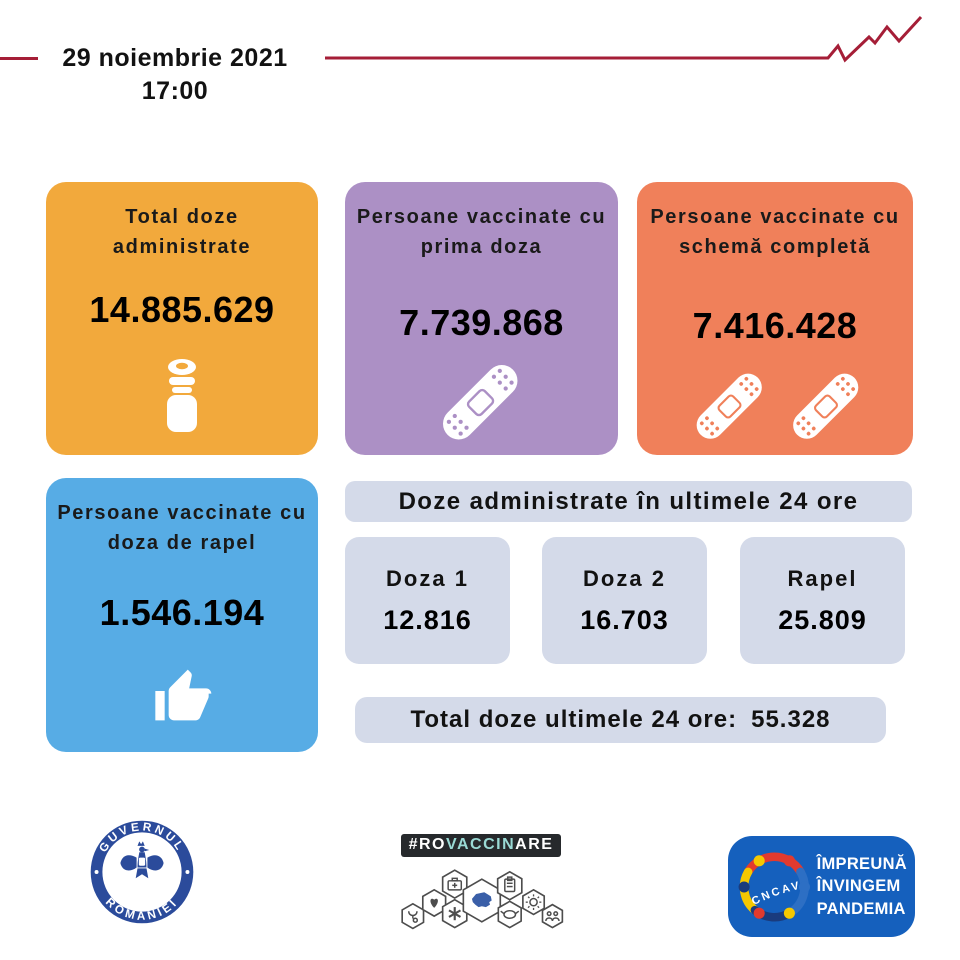  I want to click on total-24h-bar: Total doze ultimele 24 ore: 55.328, so click(620, 720).